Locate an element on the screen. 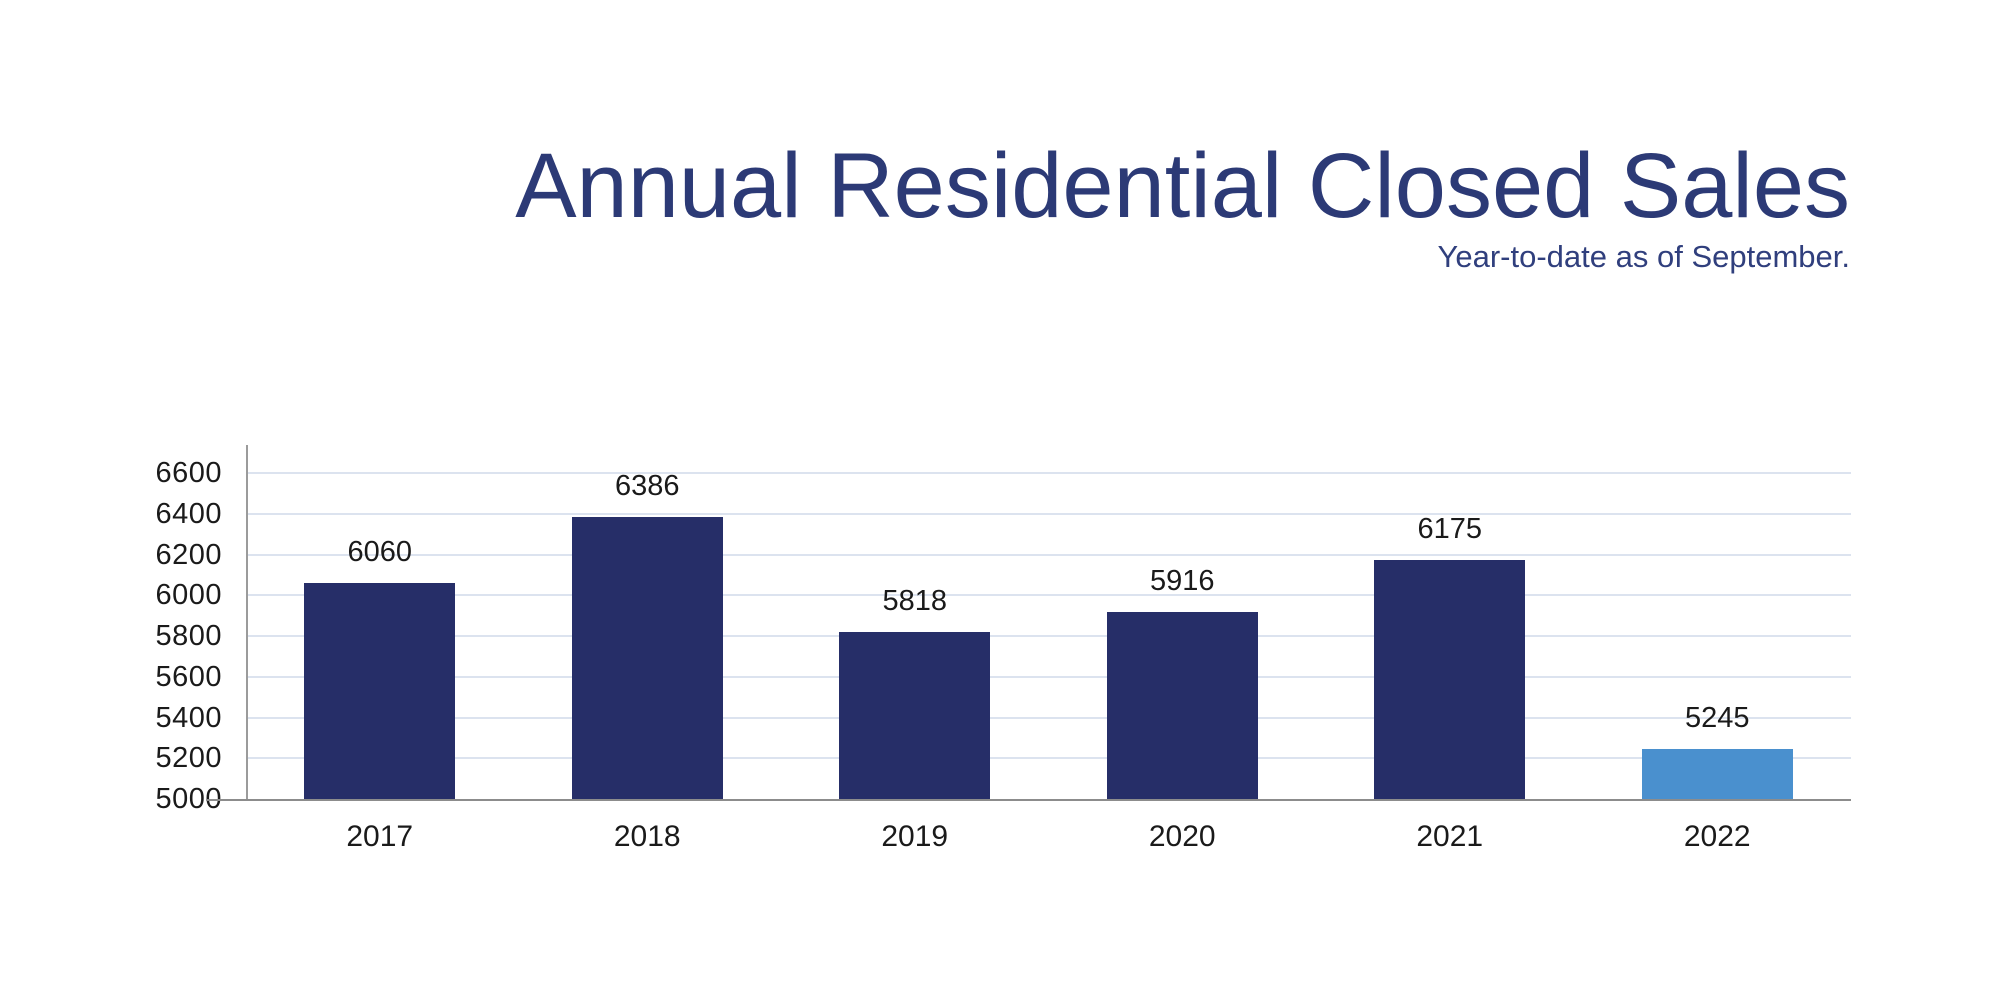  y-tick-label: 5600 is located at coordinates (188, 676).